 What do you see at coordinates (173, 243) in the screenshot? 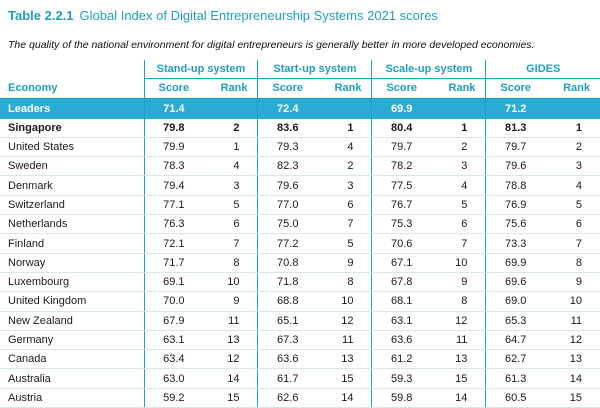
I see `score-cell: 72.1` at bounding box center [173, 243].